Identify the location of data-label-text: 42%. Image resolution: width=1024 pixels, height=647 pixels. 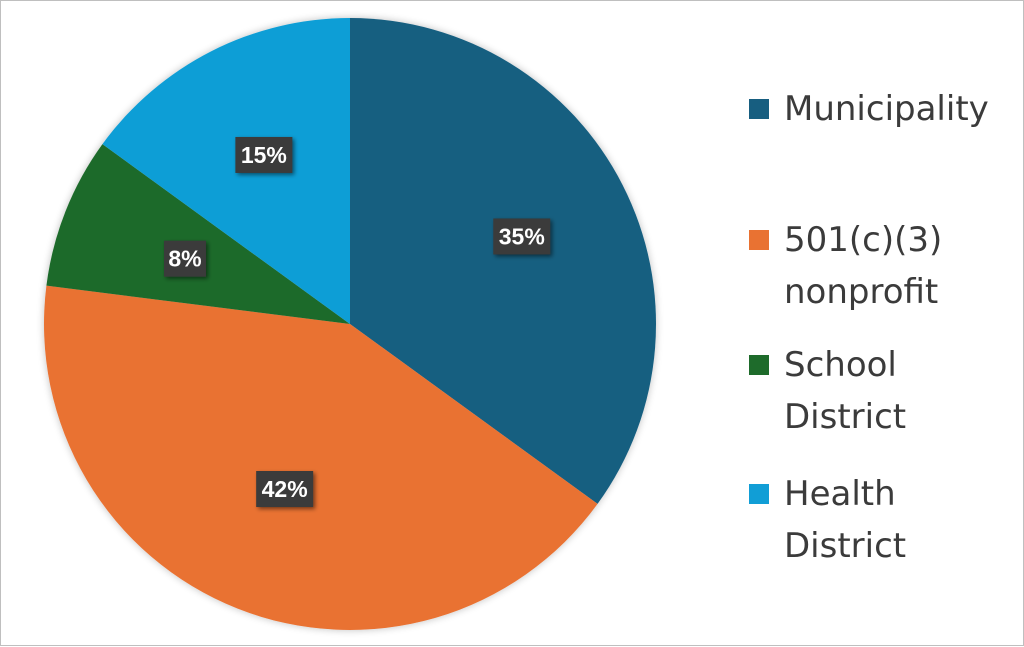
(285, 489).